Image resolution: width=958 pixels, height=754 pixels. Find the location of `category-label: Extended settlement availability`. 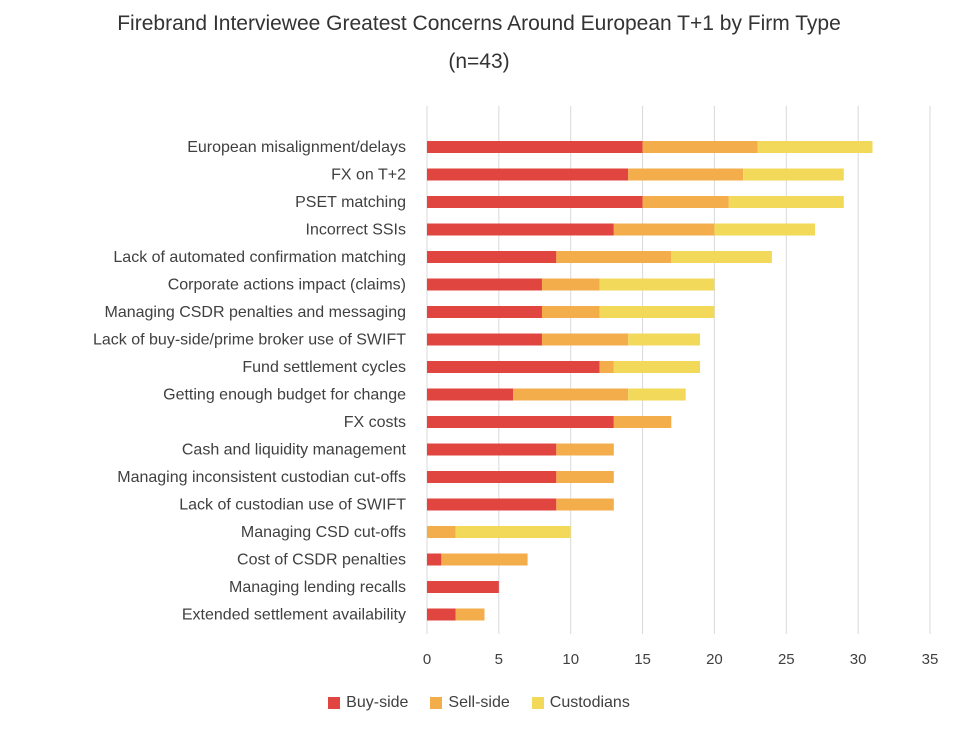

category-label: Extended settlement availability is located at coordinates (294, 615).